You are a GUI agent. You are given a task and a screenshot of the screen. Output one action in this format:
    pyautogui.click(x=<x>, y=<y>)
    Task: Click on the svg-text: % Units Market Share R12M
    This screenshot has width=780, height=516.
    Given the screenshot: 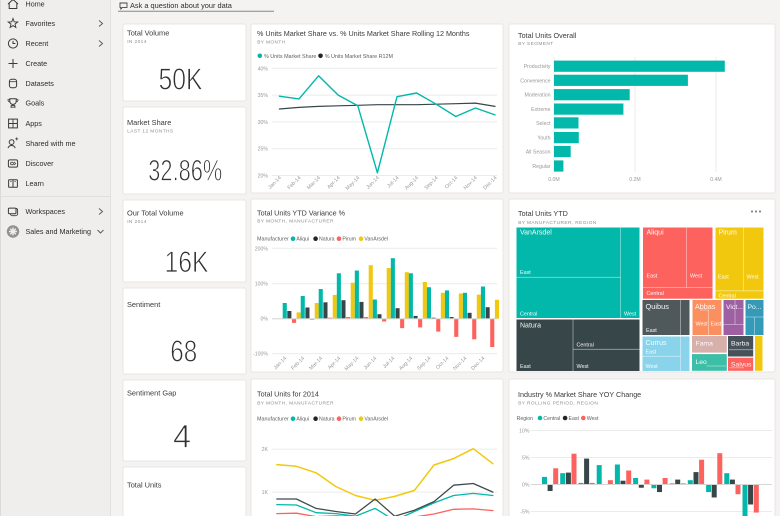 What is the action you would take?
    pyautogui.click(x=359, y=57)
    